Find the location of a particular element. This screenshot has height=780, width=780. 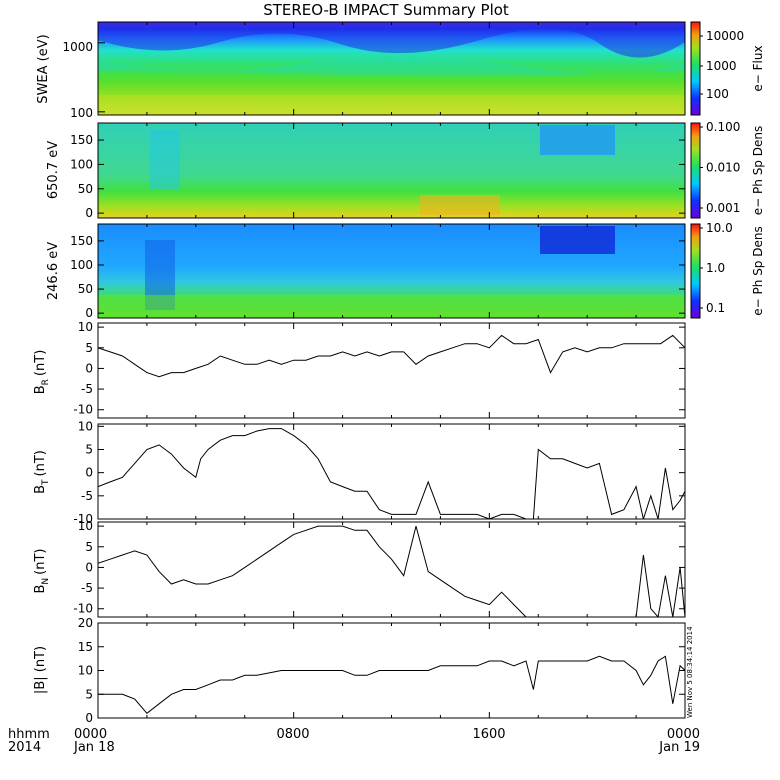

colorbar-tick-label: 0.010 is located at coordinates (723, 168).